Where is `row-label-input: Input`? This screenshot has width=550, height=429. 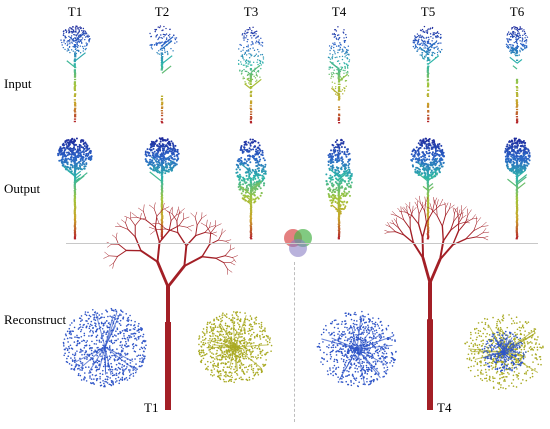 row-label-input: Input is located at coordinates (18, 83).